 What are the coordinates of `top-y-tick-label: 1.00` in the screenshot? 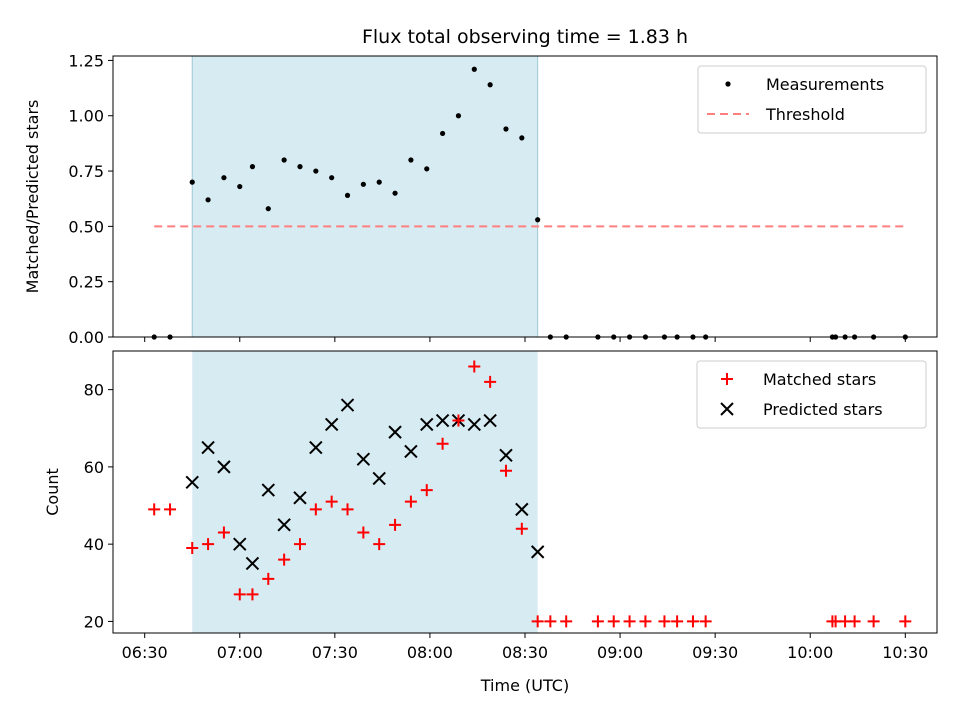 It's located at (86, 116).